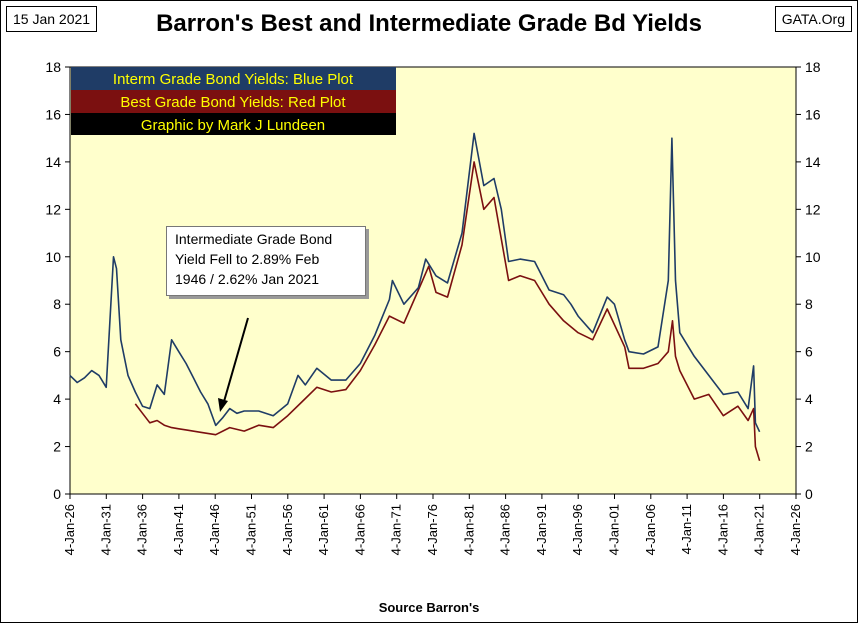 The height and width of the screenshot is (623, 858). What do you see at coordinates (813, 162) in the screenshot?
I see `y-tick-label-right: 14` at bounding box center [813, 162].